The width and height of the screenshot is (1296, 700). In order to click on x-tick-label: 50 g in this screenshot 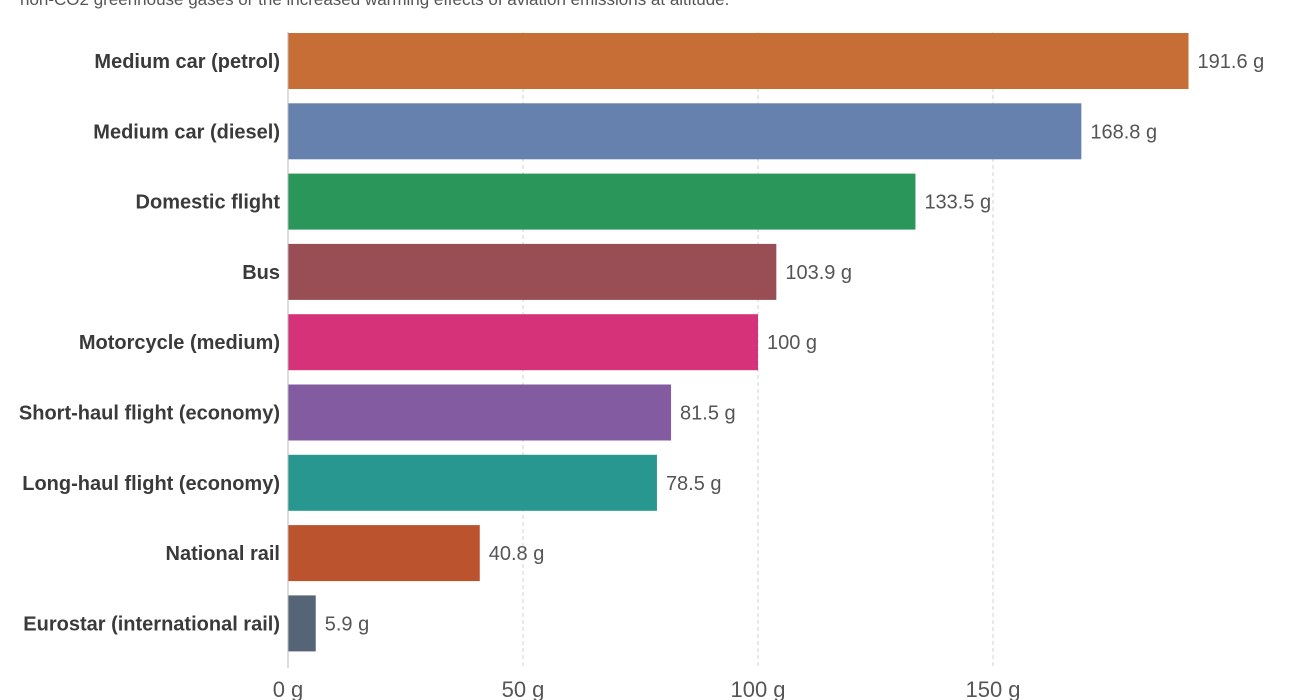, I will do `click(523, 688)`.